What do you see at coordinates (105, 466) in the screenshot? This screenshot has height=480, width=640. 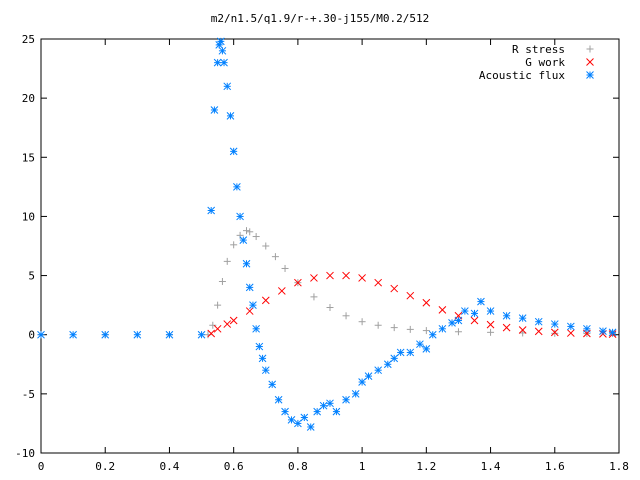 I see `x-tick-label: 0.2` at bounding box center [105, 466].